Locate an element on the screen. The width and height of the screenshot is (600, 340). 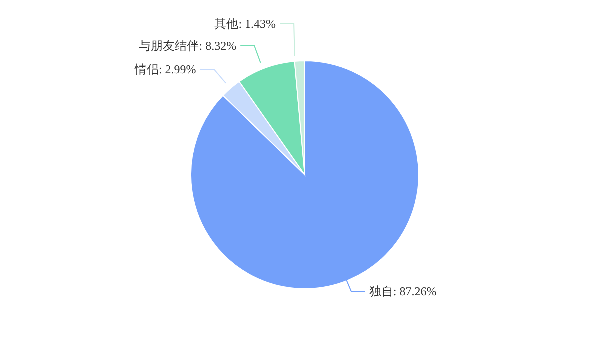
slice-label: 情侣: 2.99% is located at coordinates (165, 69).